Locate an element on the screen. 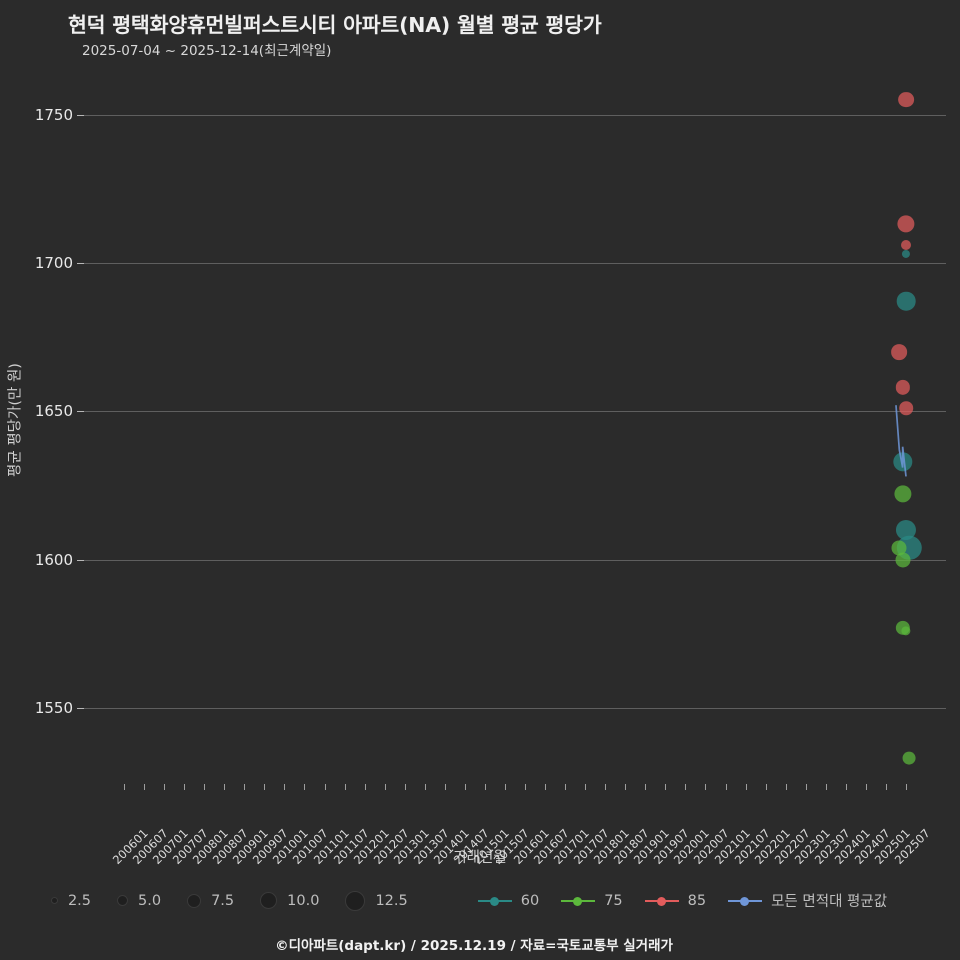  size-legend-label: 12.5 is located at coordinates (391, 900).